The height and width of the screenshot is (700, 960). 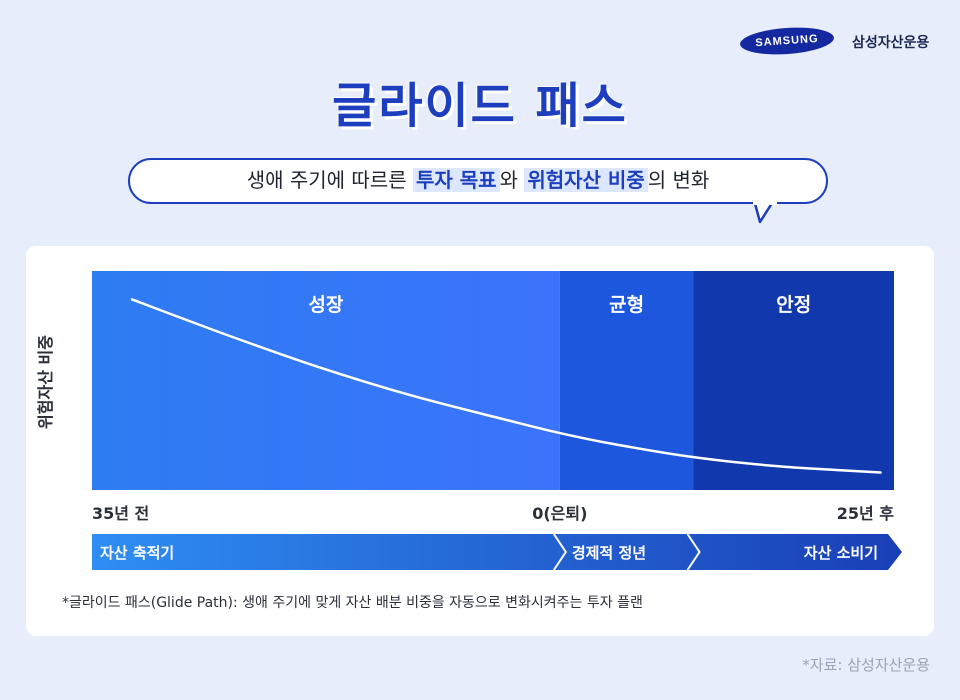 What do you see at coordinates (609, 553) in the screenshot?
I see `stage-label-2: 경제적 정년` at bounding box center [609, 553].